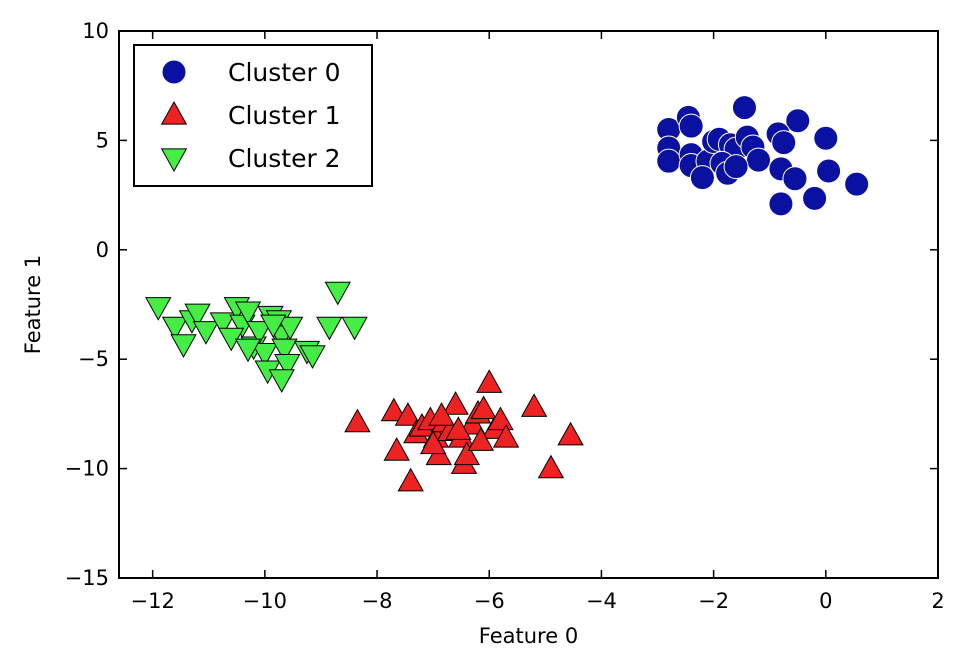 The image size is (969, 671). Describe the element at coordinates (284, 158) in the screenshot. I see `legend-label-2: Cluster 2` at that location.